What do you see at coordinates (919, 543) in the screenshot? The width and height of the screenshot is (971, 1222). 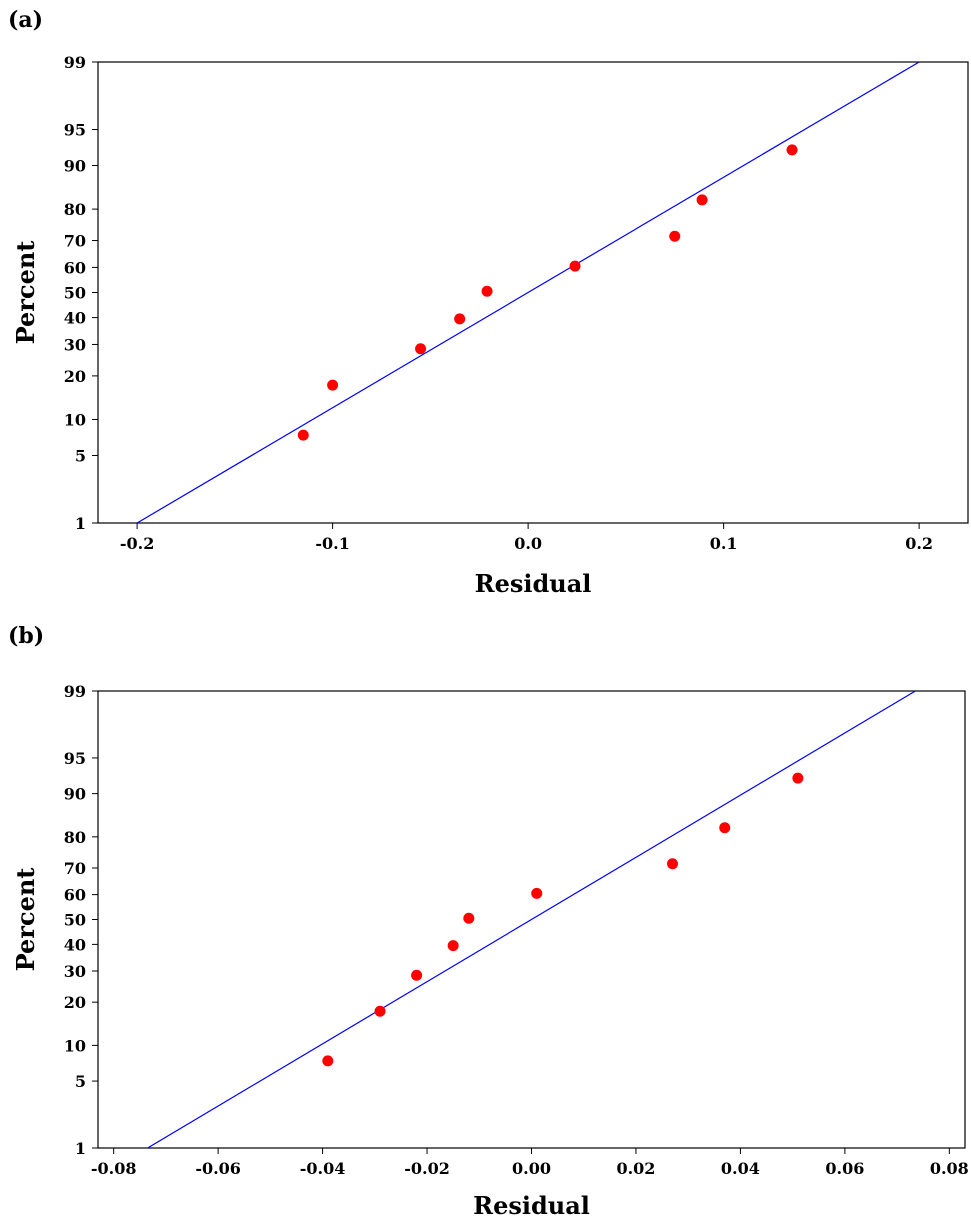 I see `x-tick-label: 0.2` at bounding box center [919, 543].